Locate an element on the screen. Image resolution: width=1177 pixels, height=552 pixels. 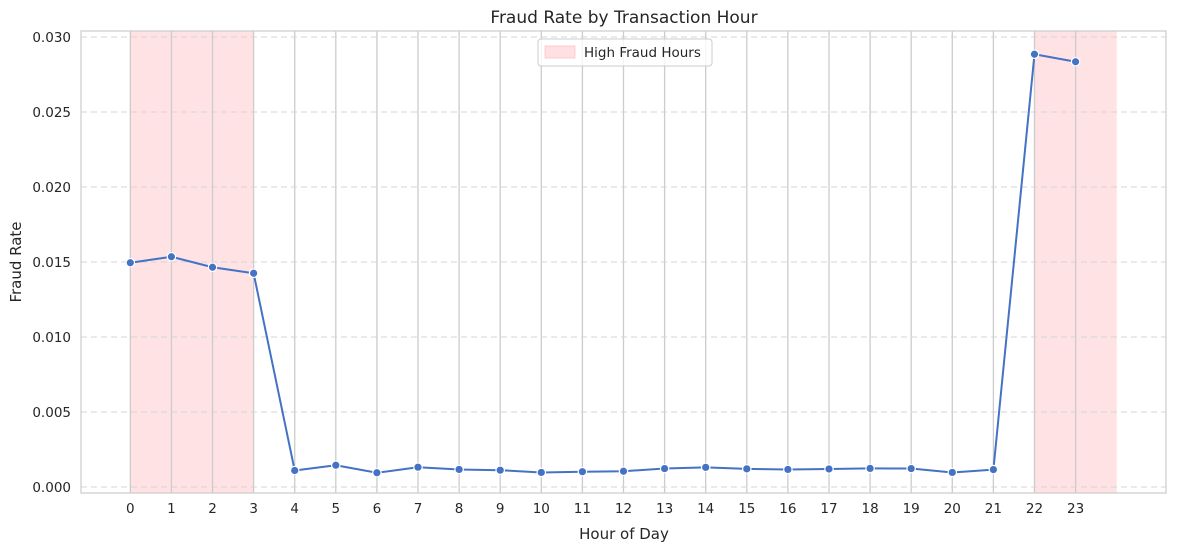
x-axis-title: Hour of Day is located at coordinates (624, 534).